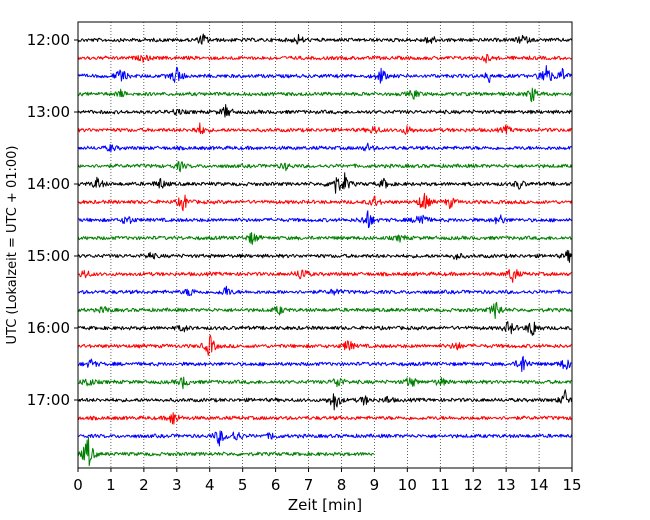 Image resolution: width=650 pixels, height=520 pixels. What do you see at coordinates (375, 485) in the screenshot?
I see `x-tick-label: 9` at bounding box center [375, 485].